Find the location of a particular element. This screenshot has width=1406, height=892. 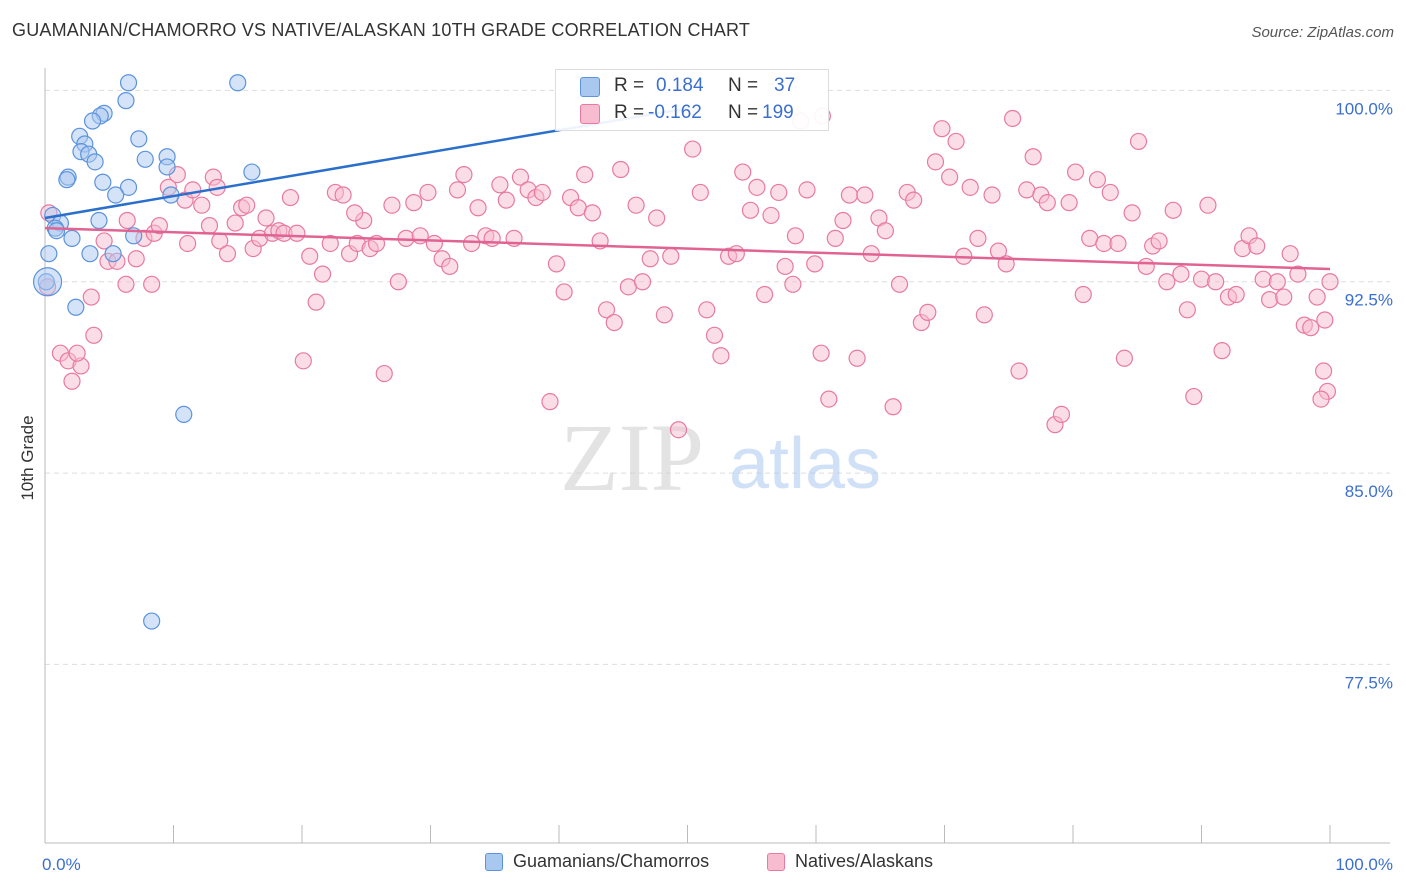

legend-item-guamanians: Guamanians/Chamorros is located at coordinates (597, 861).